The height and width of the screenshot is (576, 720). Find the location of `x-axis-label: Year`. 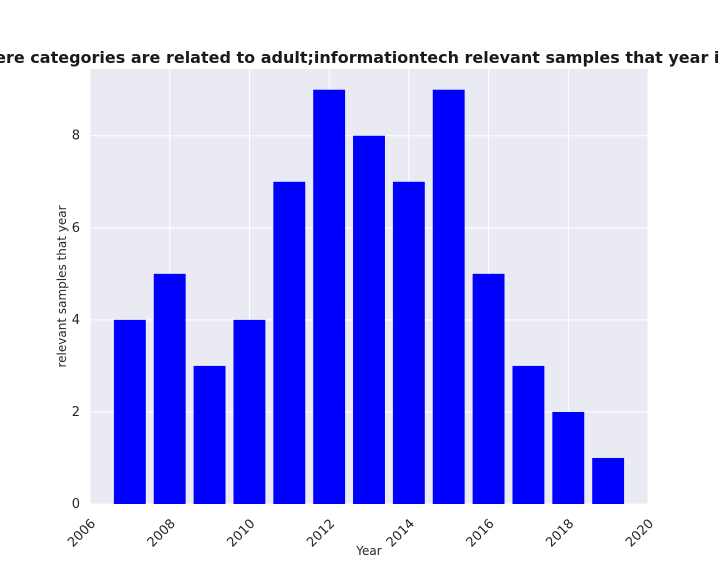

x-axis-label: Year is located at coordinates (368, 551).